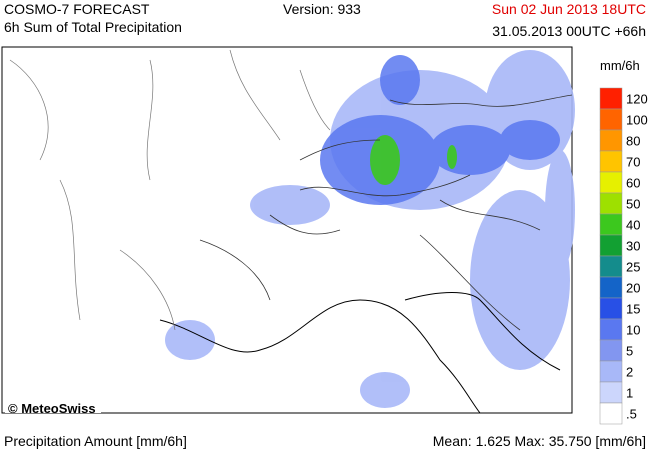 This screenshot has height=452, width=650. I want to click on legend-label: 30, so click(633, 246).